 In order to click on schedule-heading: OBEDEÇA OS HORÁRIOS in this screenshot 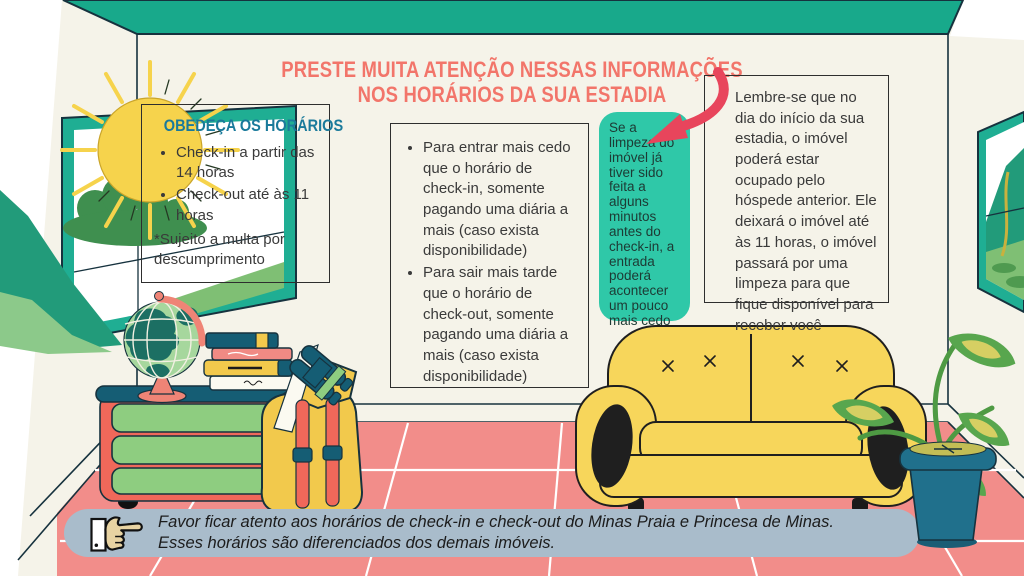, I will do `click(253, 126)`.